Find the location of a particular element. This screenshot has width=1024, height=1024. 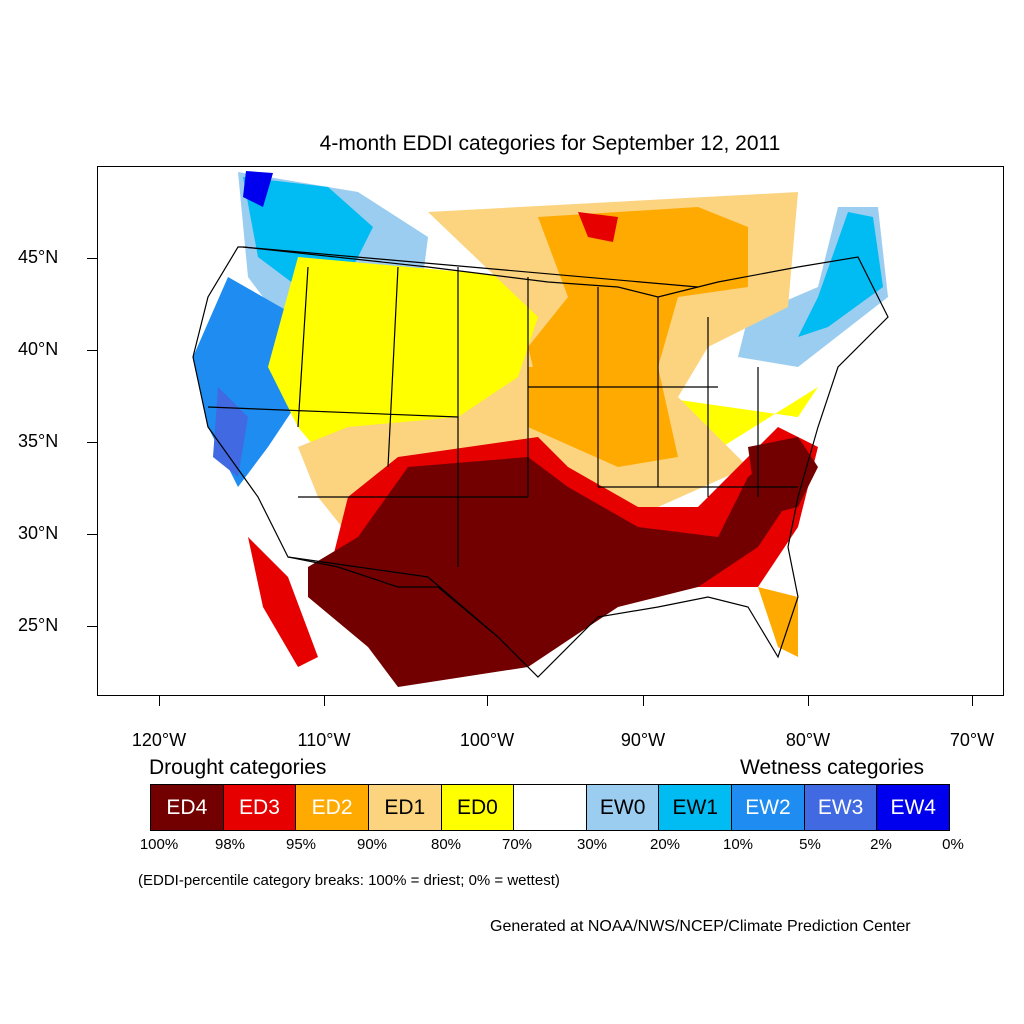

pct-label: 100% is located at coordinates (159, 844).